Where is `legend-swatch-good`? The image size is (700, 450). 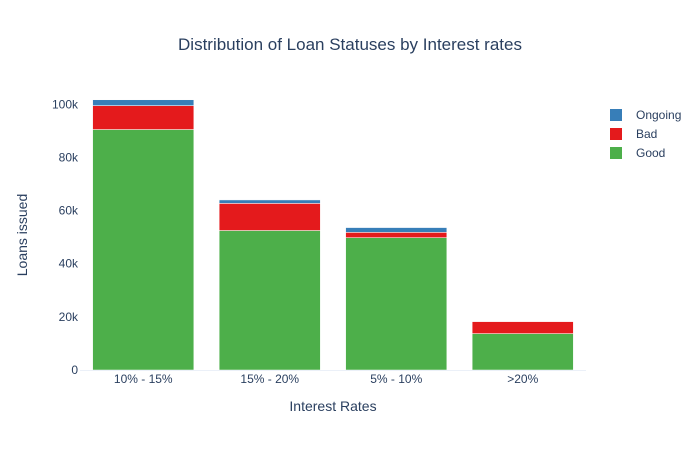
legend-swatch-good is located at coordinates (616, 153).